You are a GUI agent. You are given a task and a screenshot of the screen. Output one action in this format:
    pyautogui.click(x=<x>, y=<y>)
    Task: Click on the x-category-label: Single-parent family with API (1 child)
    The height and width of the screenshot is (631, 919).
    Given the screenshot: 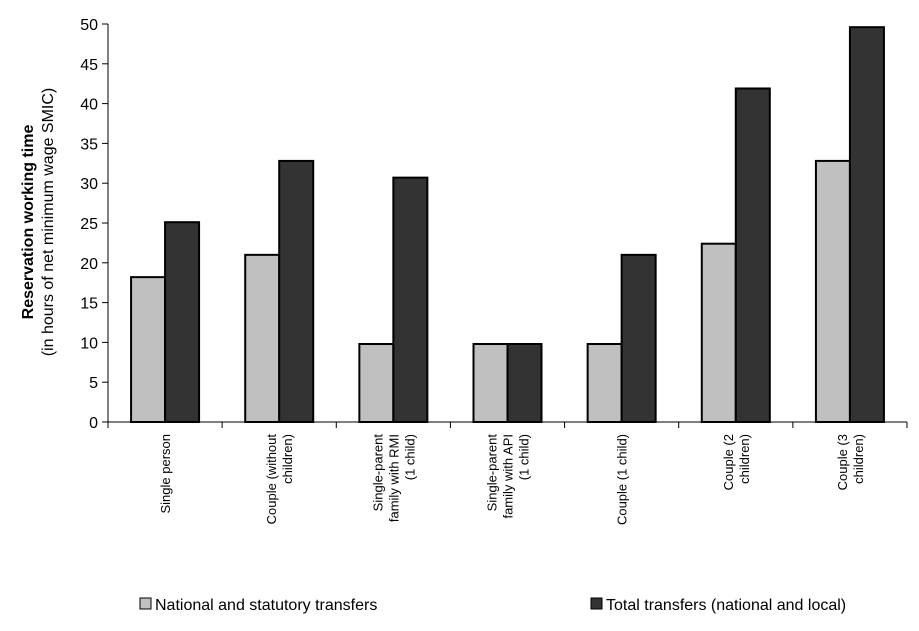 What is the action you would take?
    pyautogui.click(x=508, y=476)
    